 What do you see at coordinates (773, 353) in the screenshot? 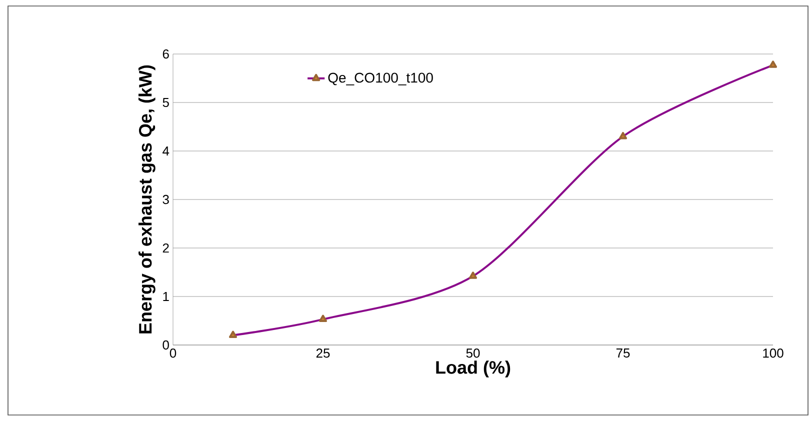
I see `x-tick-label: 100` at bounding box center [773, 353].